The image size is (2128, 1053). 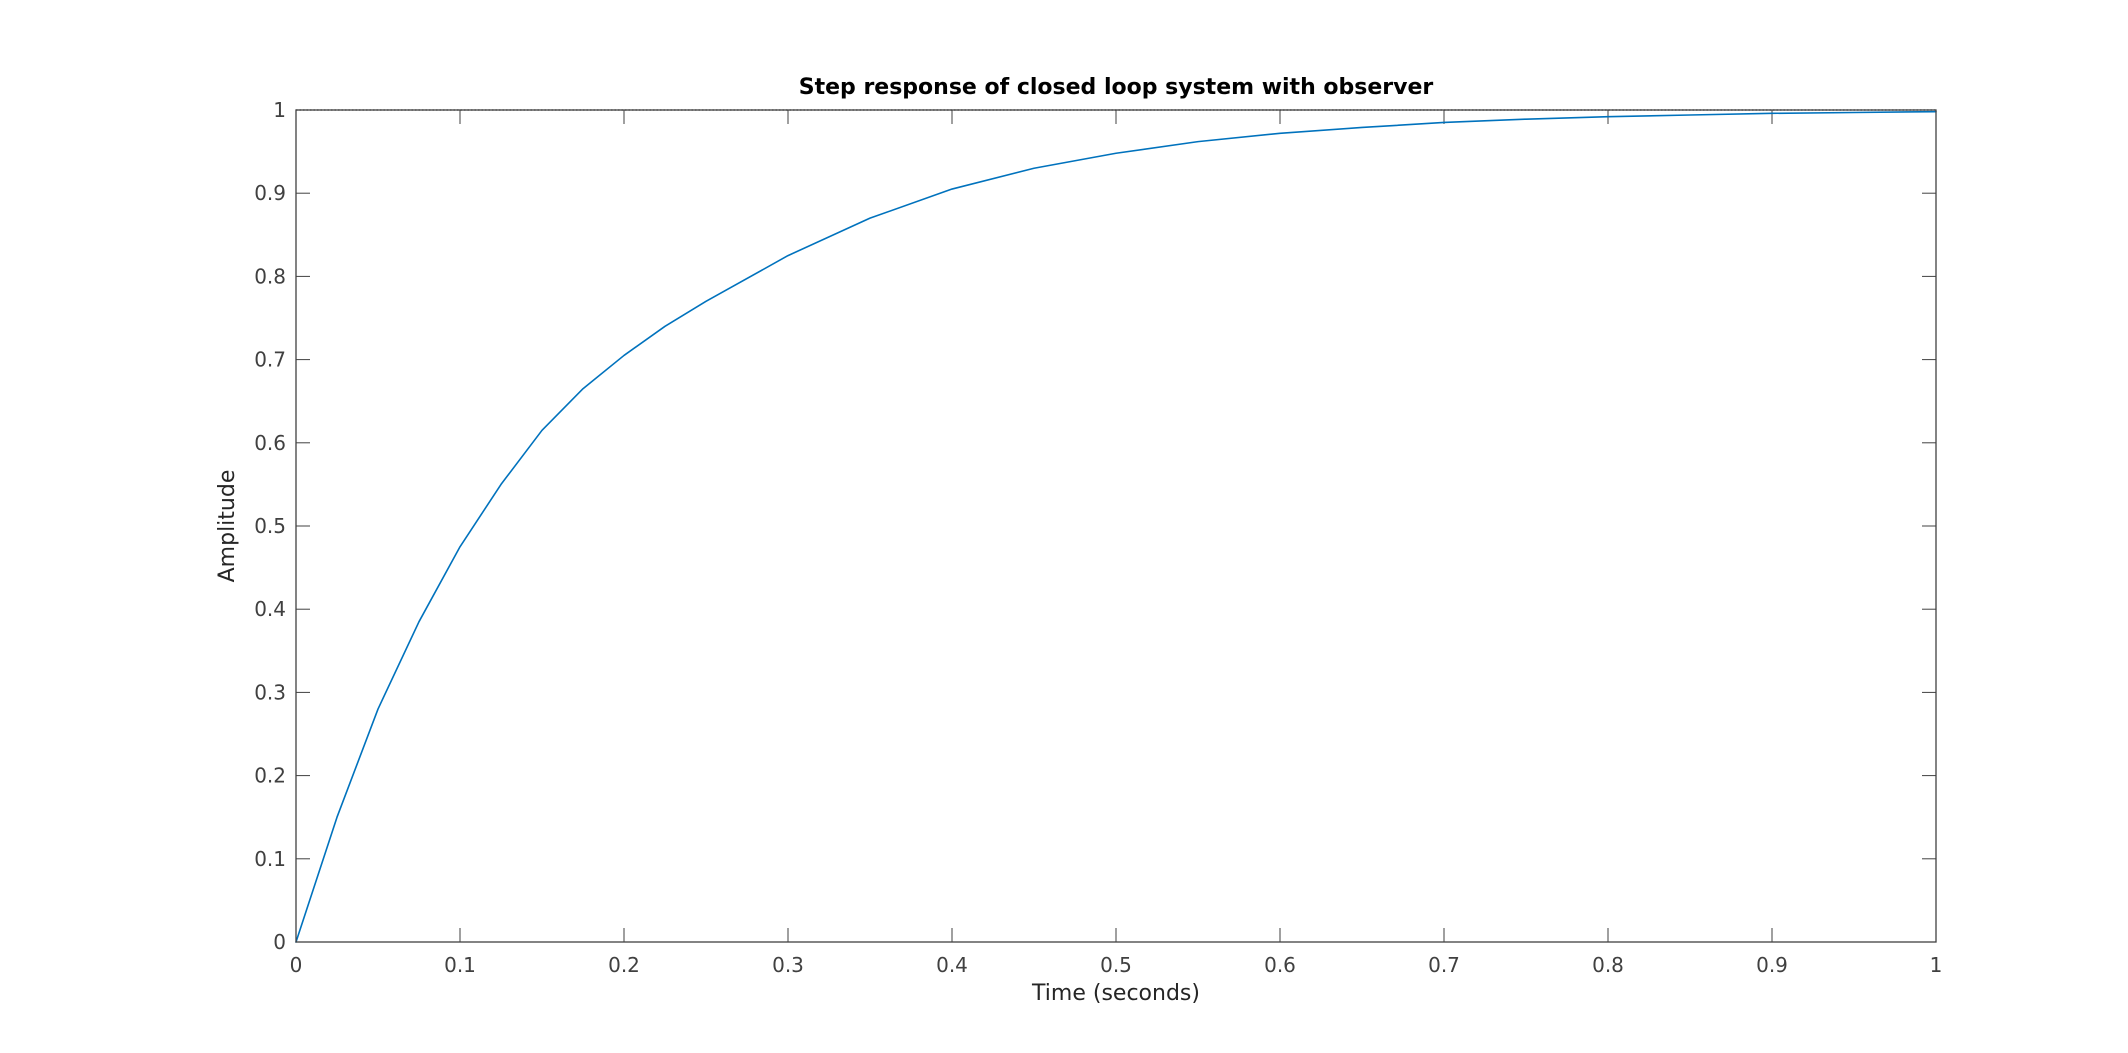 What do you see at coordinates (1280, 965) in the screenshot?
I see `x-tick-label: 0.6` at bounding box center [1280, 965].